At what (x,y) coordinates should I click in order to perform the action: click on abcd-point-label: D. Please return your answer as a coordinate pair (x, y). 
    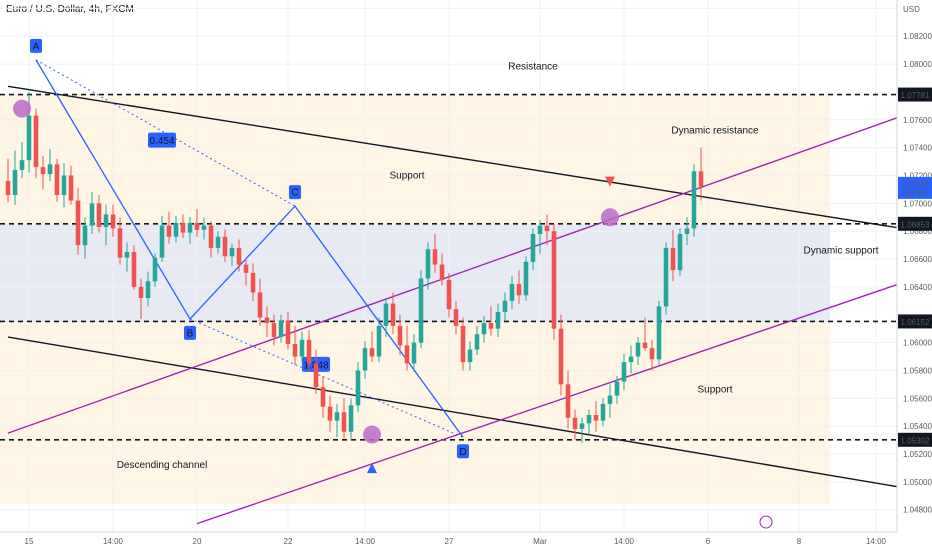
    Looking at the image, I should click on (462, 452).